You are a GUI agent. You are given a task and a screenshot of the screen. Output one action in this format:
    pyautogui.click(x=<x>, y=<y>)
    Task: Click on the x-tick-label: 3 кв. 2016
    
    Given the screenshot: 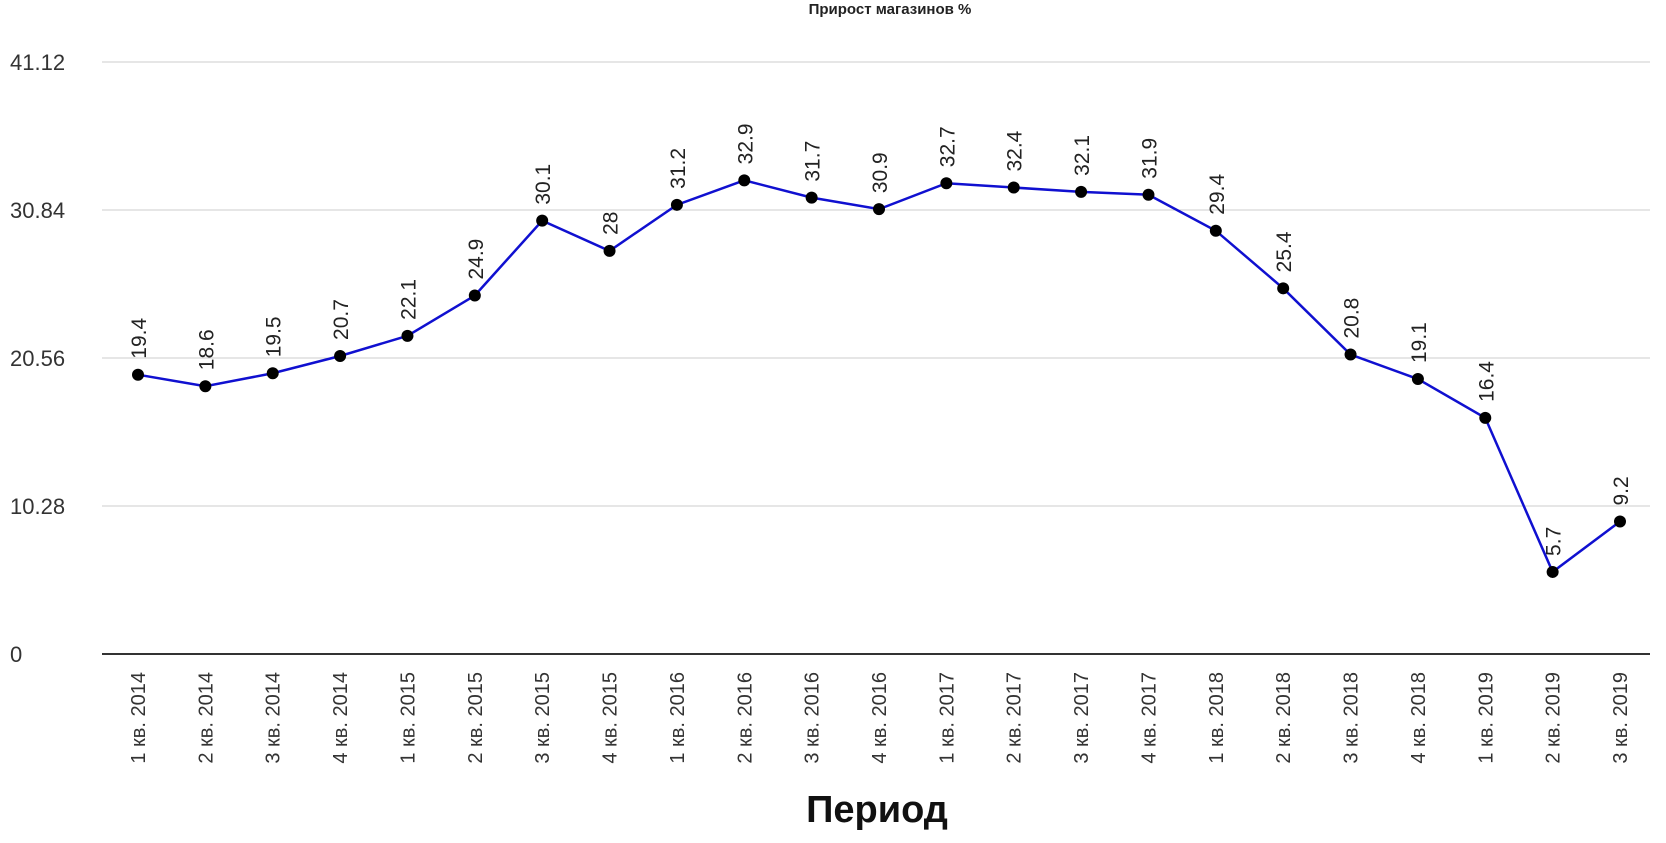 What is the action you would take?
    pyautogui.click(x=813, y=718)
    